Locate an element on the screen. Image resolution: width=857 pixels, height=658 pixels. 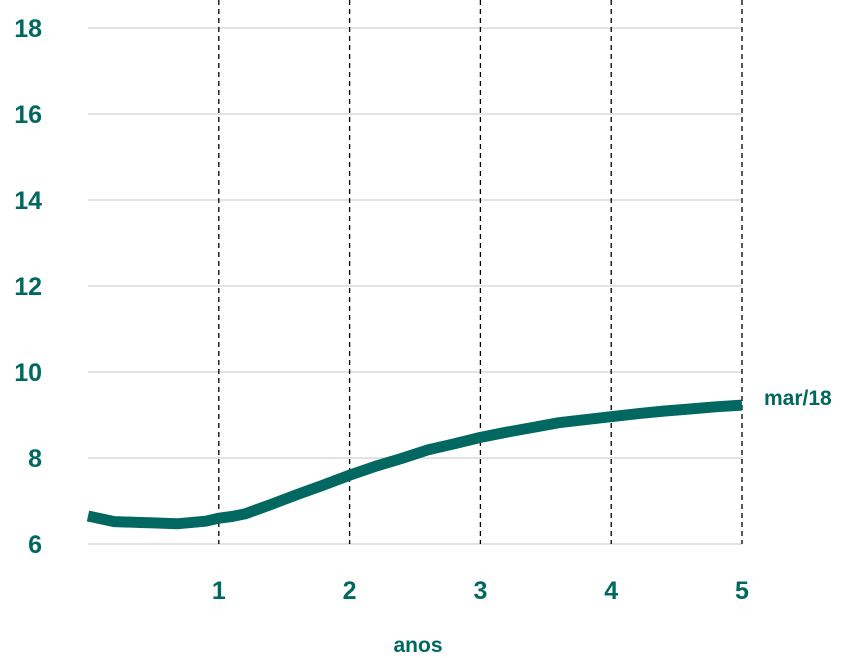
y-tick-label: 10 is located at coordinates (28, 373).